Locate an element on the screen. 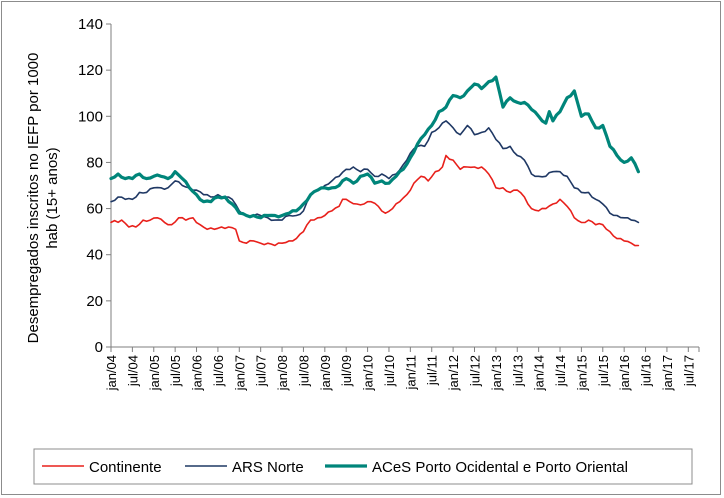 This screenshot has height=498, width=724. y-tick-label: 100 is located at coordinates (90, 116).